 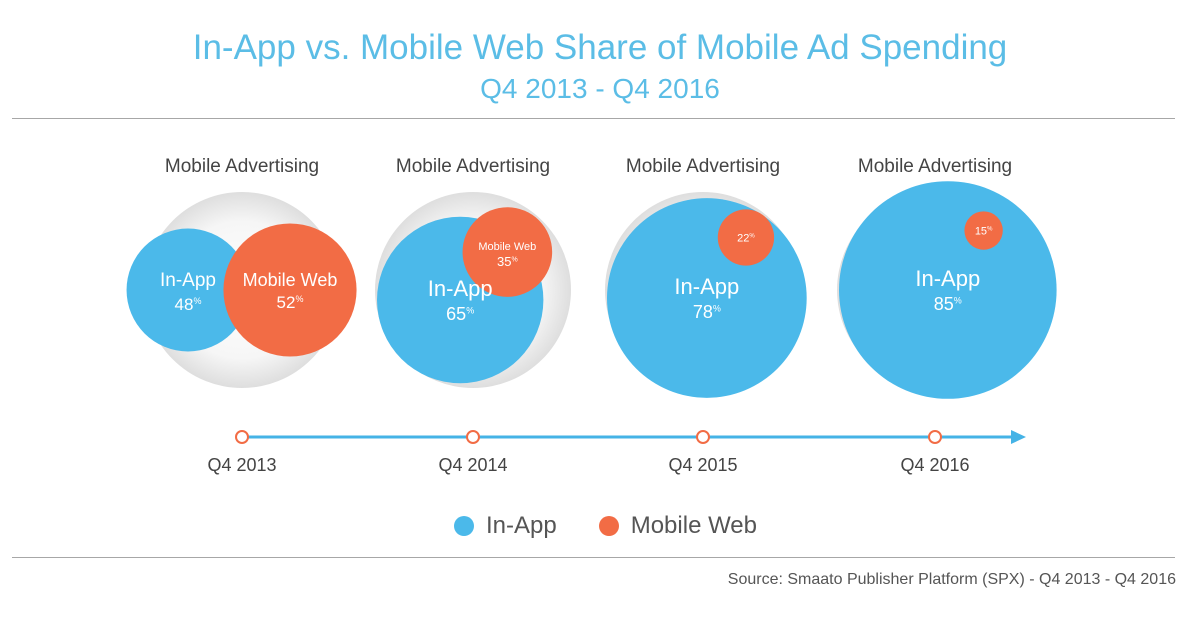 What do you see at coordinates (472, 465) in the screenshot?
I see `x-tick-label: Q4 2014` at bounding box center [472, 465].